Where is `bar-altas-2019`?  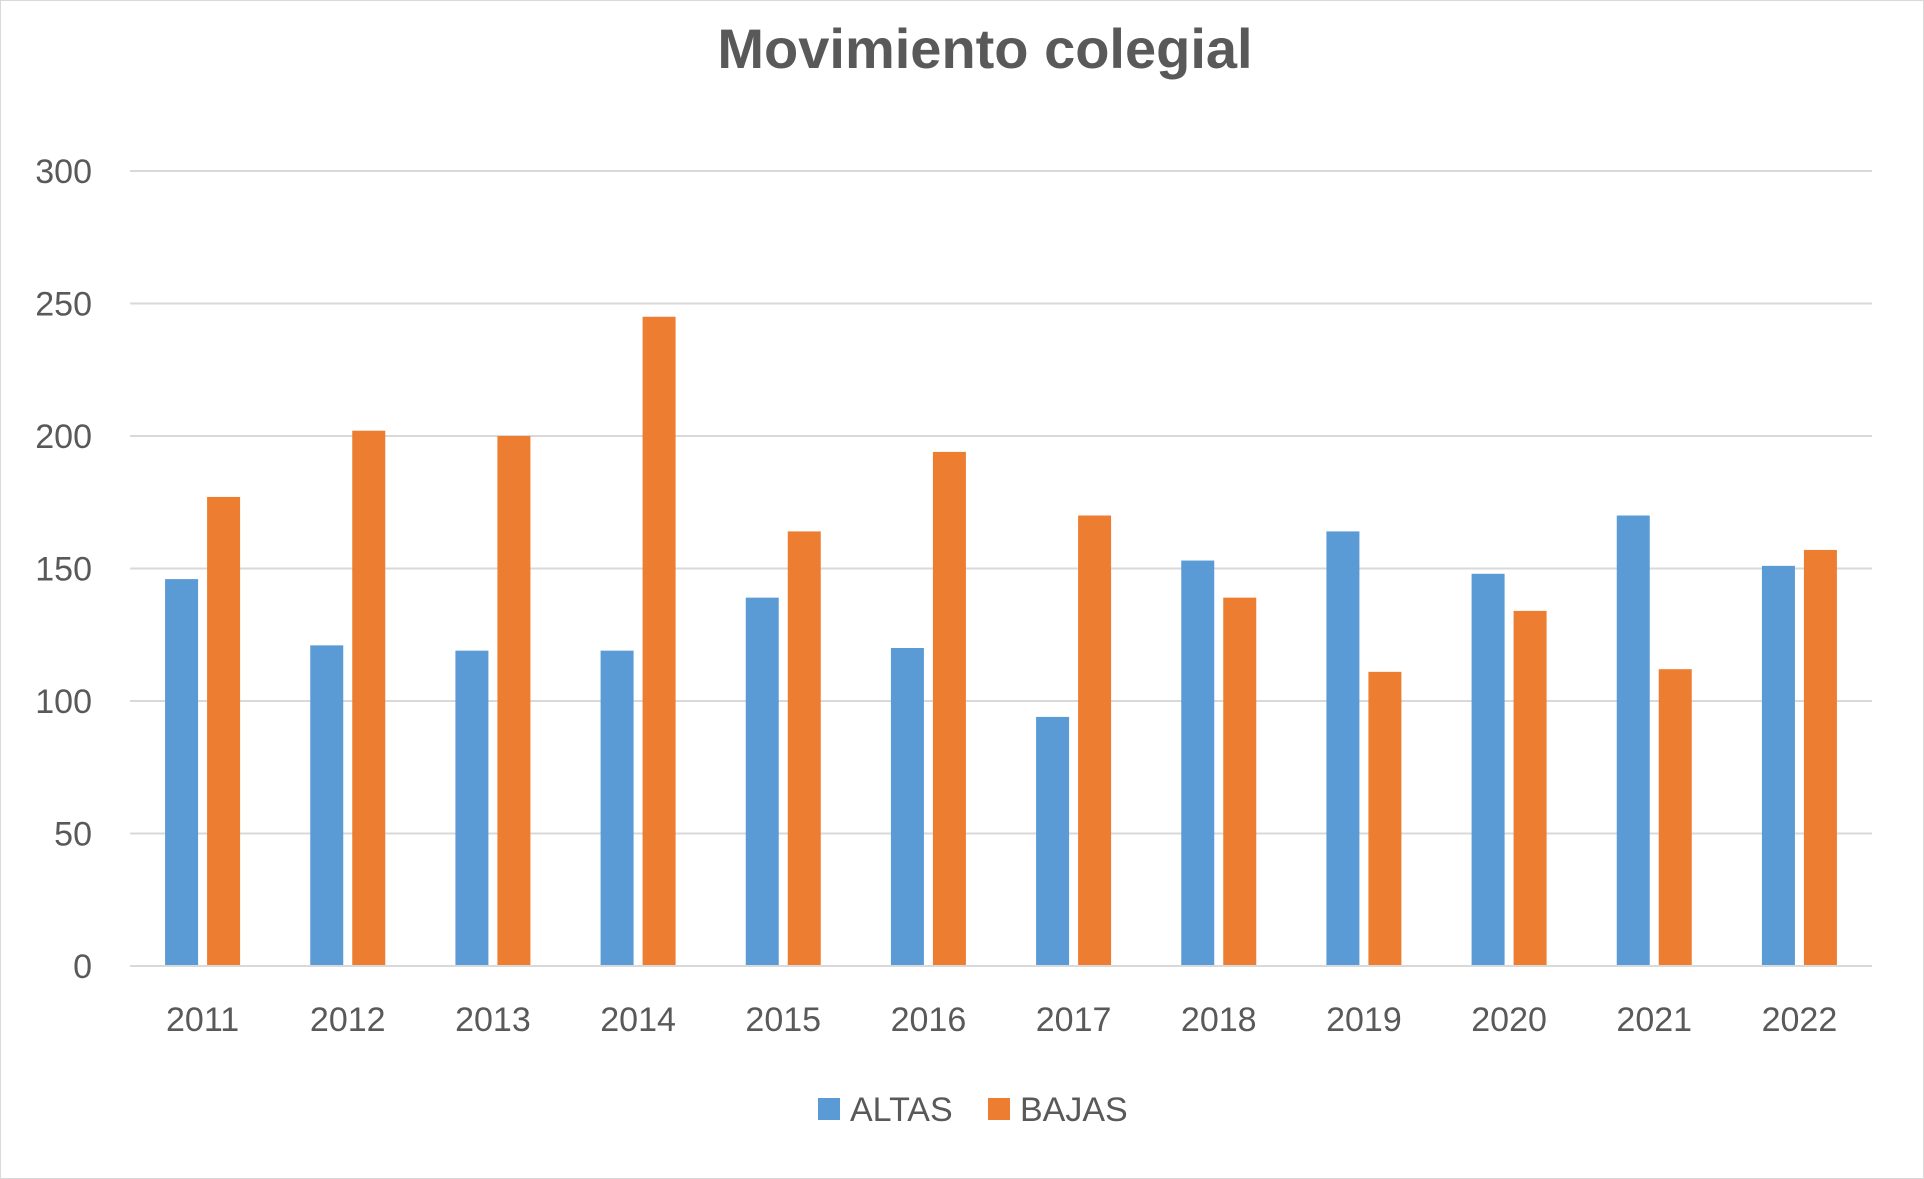 bar-altas-2019 is located at coordinates (1343, 748).